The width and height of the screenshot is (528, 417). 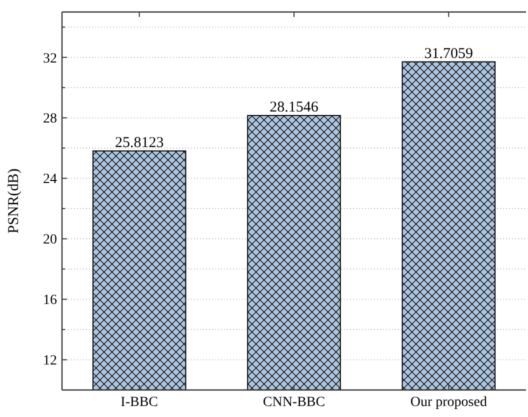 I want to click on y-axis-title: PSNR(dB), so click(x=14, y=201).